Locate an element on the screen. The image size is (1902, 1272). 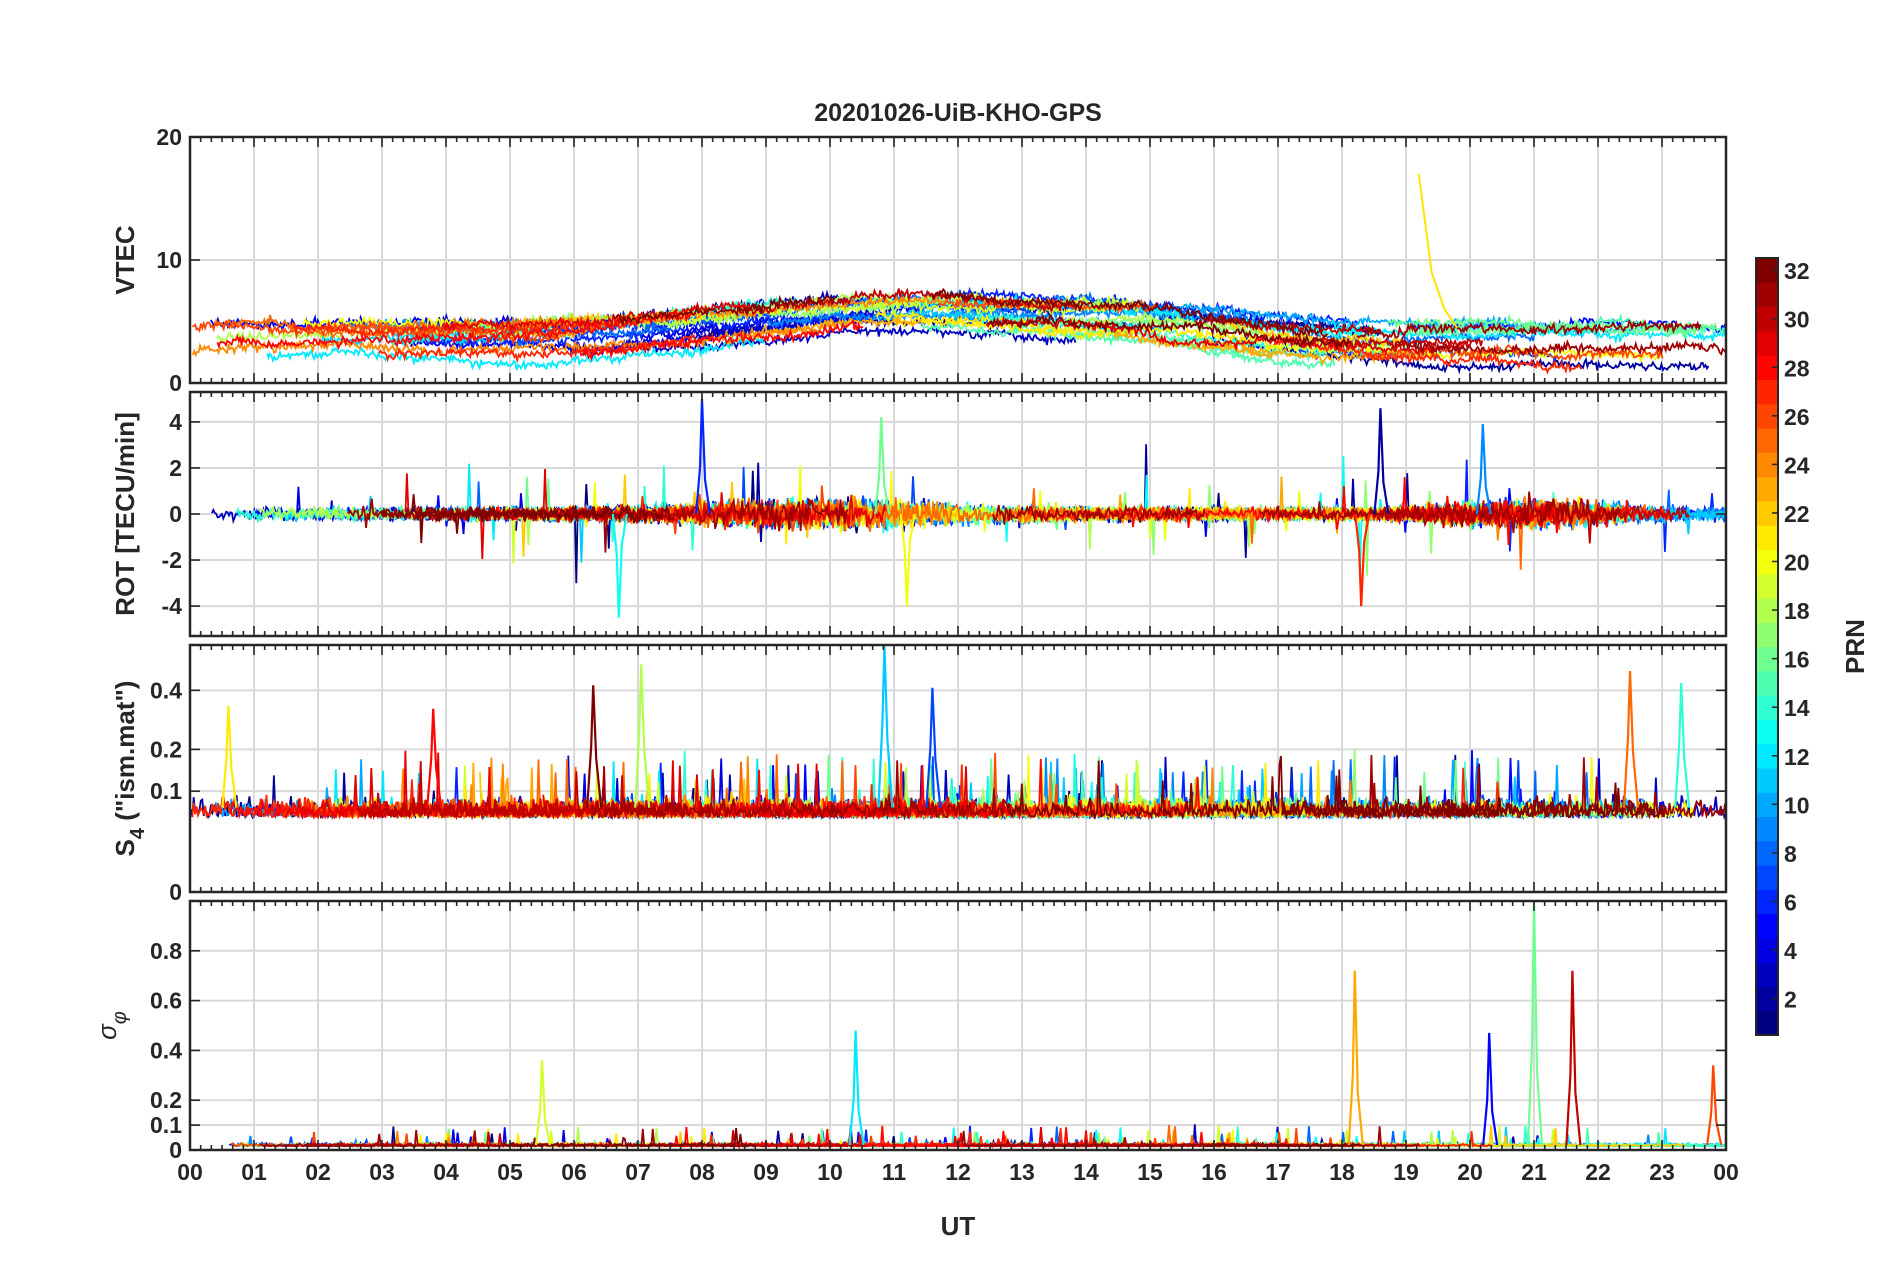
x-tick-label: 22 is located at coordinates (1598, 1172).